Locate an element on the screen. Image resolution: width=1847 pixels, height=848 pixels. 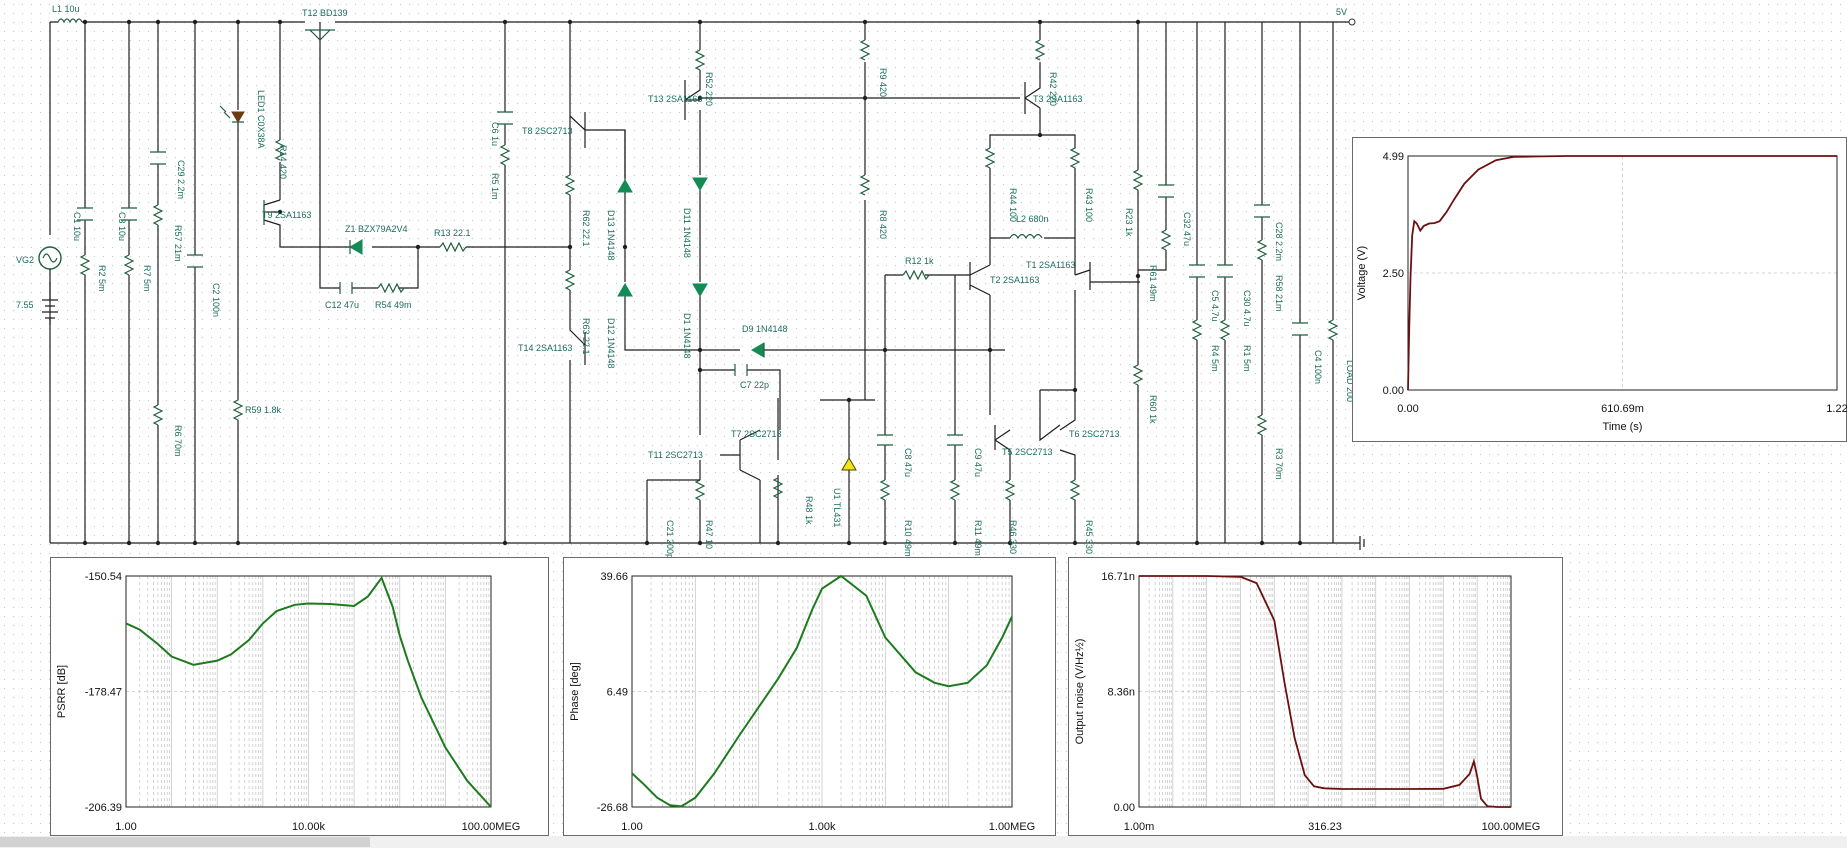
phase-y-tick-label: -26.68 is located at coordinates (612, 808).